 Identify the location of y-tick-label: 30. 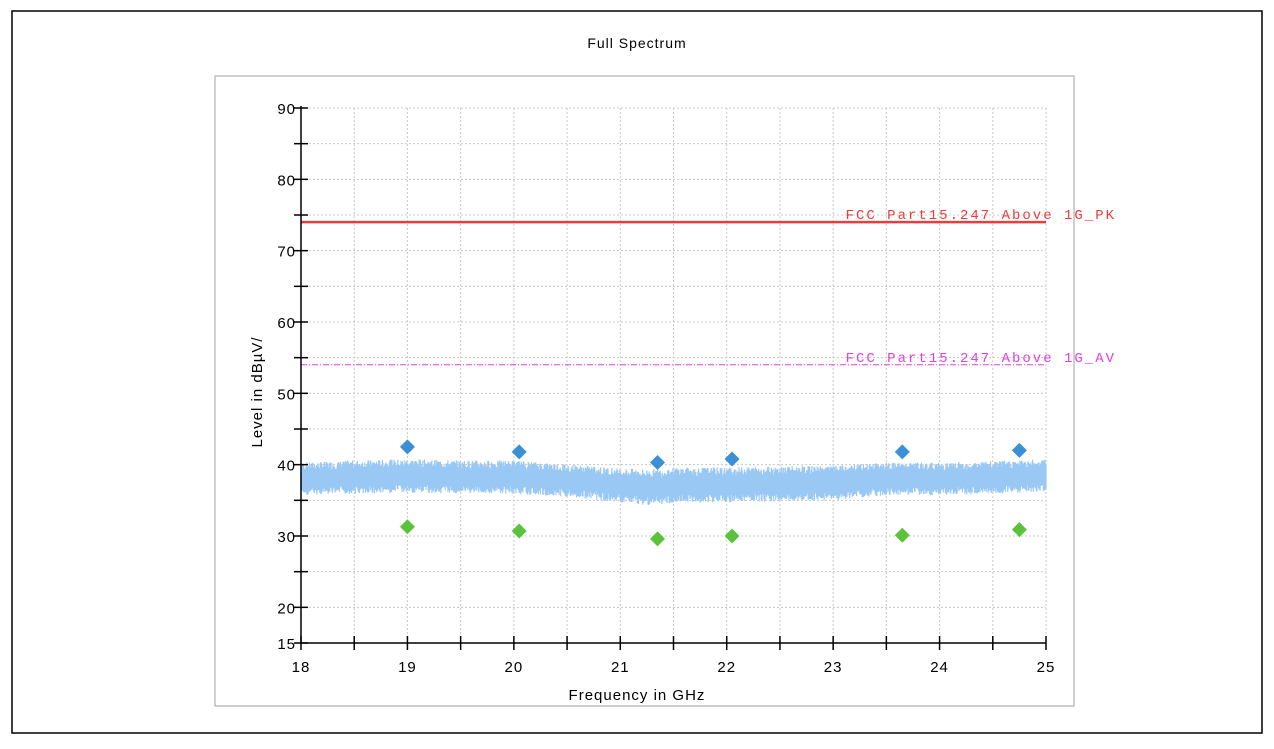
(286, 537).